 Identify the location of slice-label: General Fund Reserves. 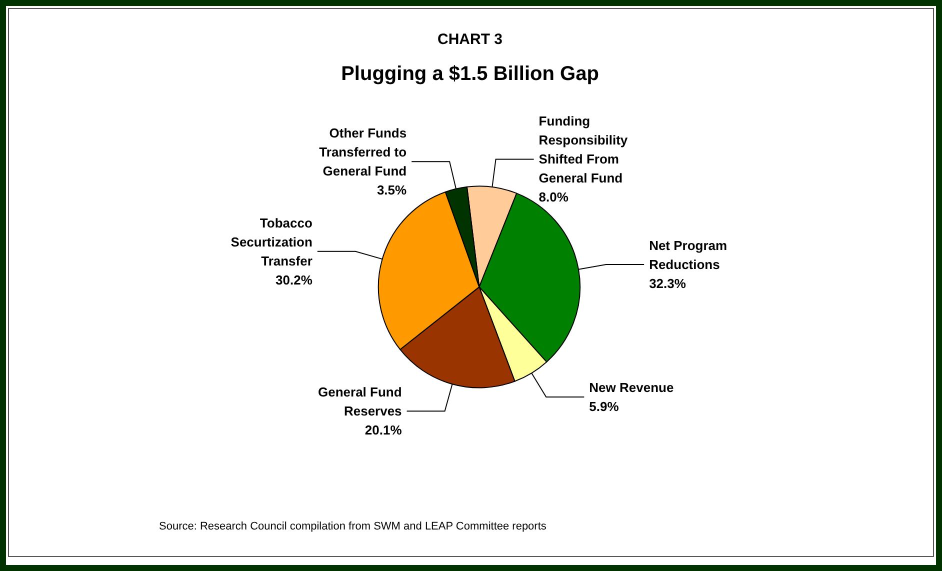
(360, 401).